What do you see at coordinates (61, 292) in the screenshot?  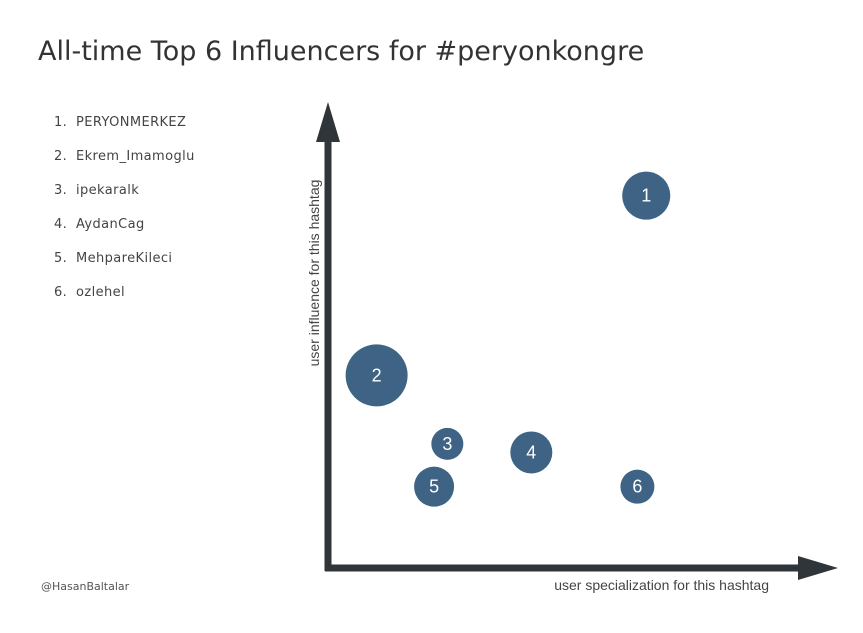 I see `ranking-number: 6.` at bounding box center [61, 292].